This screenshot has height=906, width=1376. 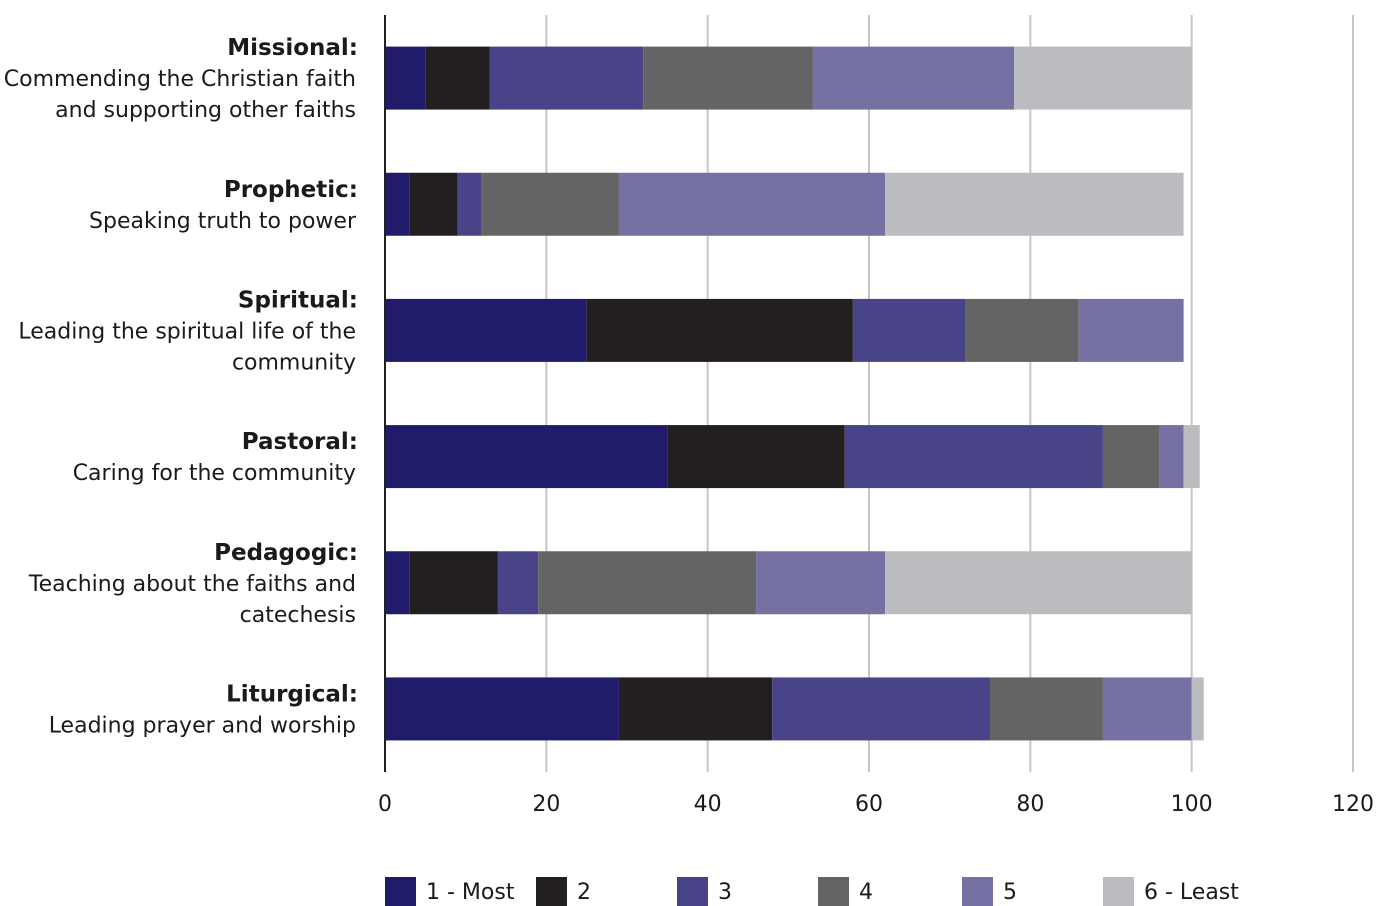 I want to click on category-description: Caring for the community, so click(x=214, y=473).